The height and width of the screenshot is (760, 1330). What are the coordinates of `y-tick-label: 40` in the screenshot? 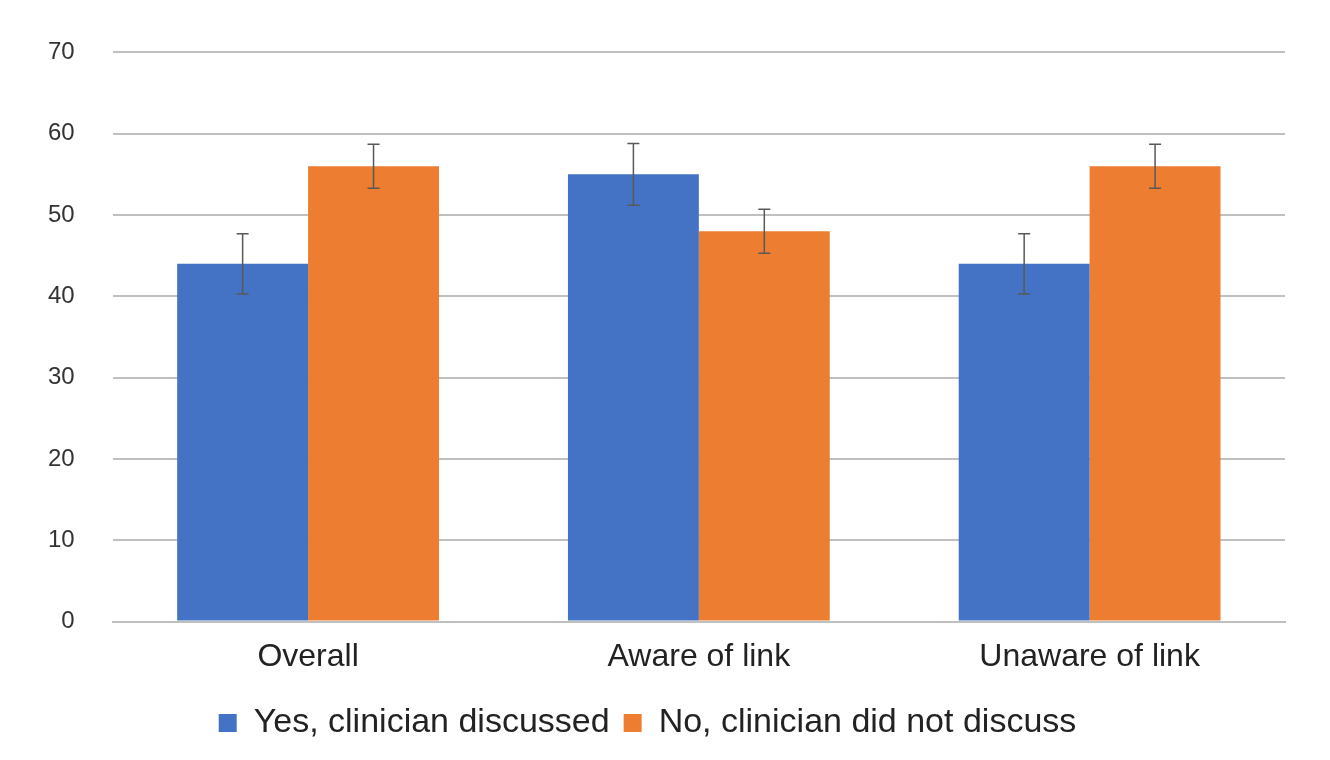 It's located at (61, 294).